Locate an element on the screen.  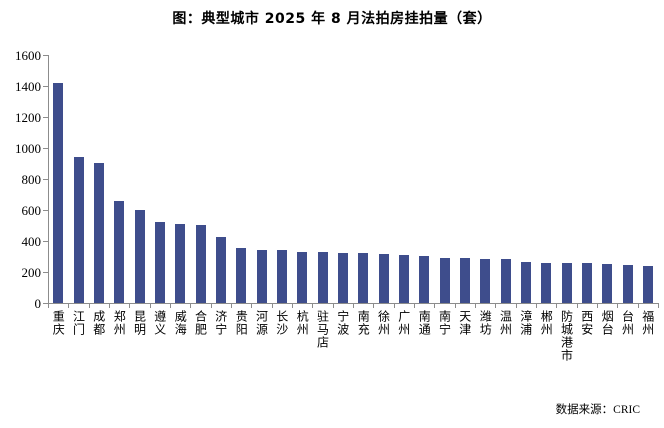
bar-烟台 is located at coordinates (607, 283).